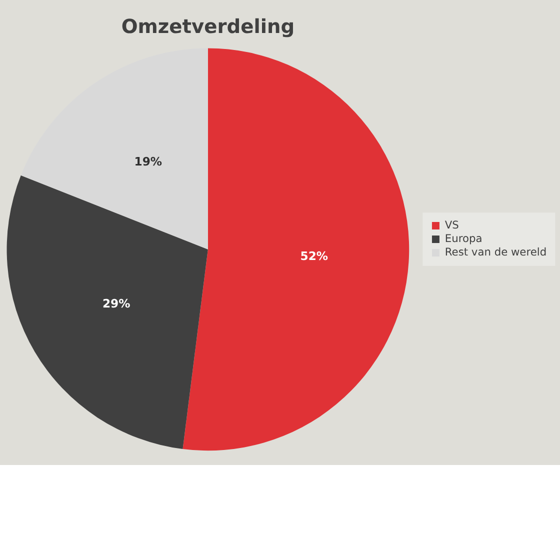 The image size is (560, 560). Describe the element at coordinates (208, 26) in the screenshot. I see `chart-title: Omzetverdeling` at that location.